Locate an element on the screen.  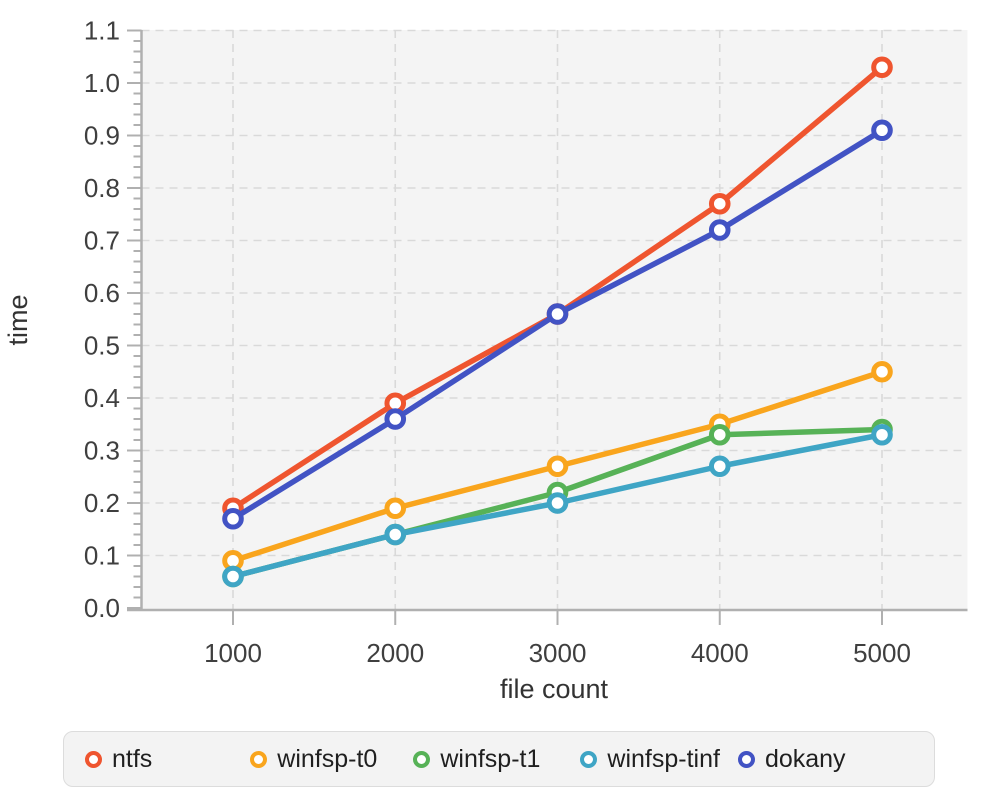
legend-item-dokany: dokany is located at coordinates (791, 759).